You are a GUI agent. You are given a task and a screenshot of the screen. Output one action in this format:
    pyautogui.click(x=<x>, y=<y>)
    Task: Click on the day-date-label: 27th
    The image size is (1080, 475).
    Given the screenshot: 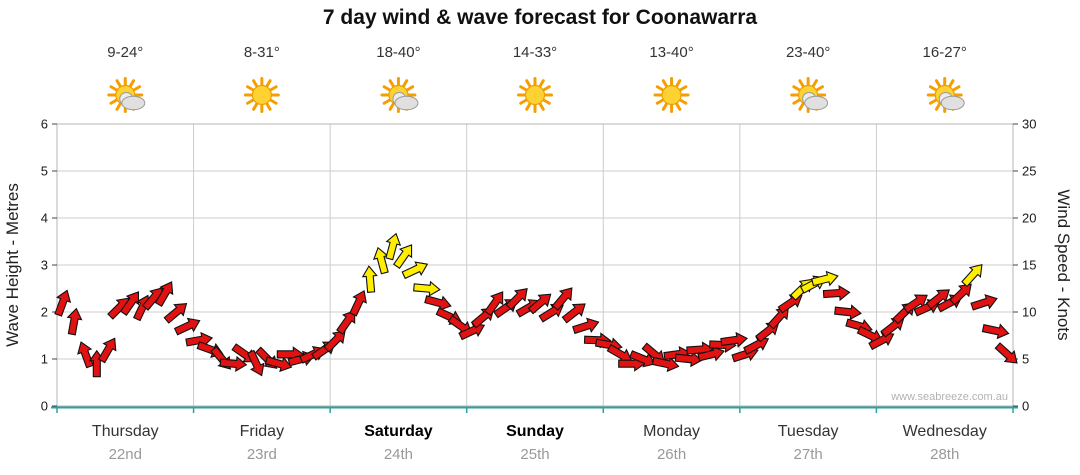 What is the action you would take?
    pyautogui.click(x=808, y=454)
    